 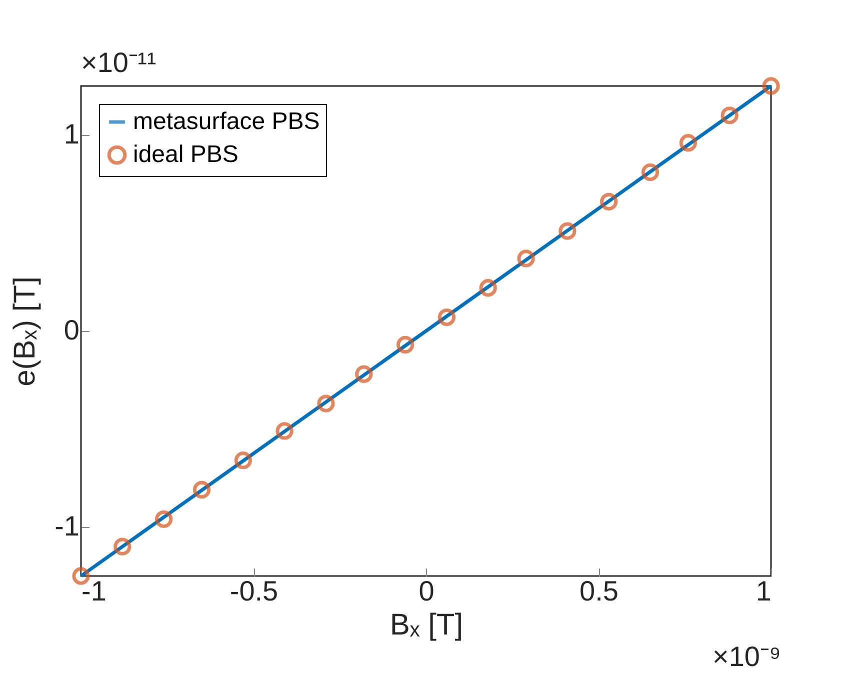 I want to click on y-tick-label: 1, so click(x=72, y=134).